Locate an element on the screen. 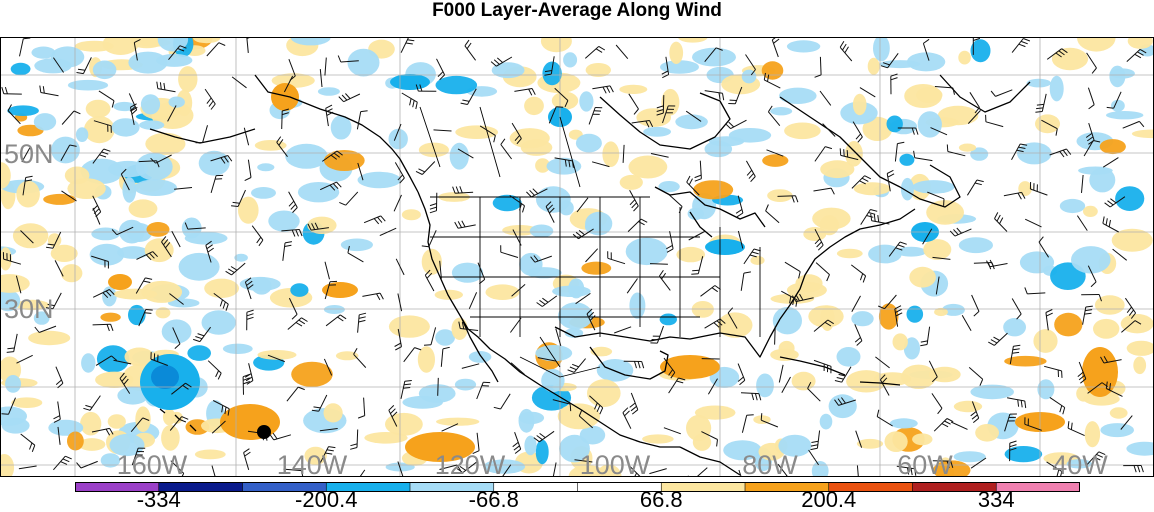  colorbar-label: -66.8 is located at coordinates (494, 499).